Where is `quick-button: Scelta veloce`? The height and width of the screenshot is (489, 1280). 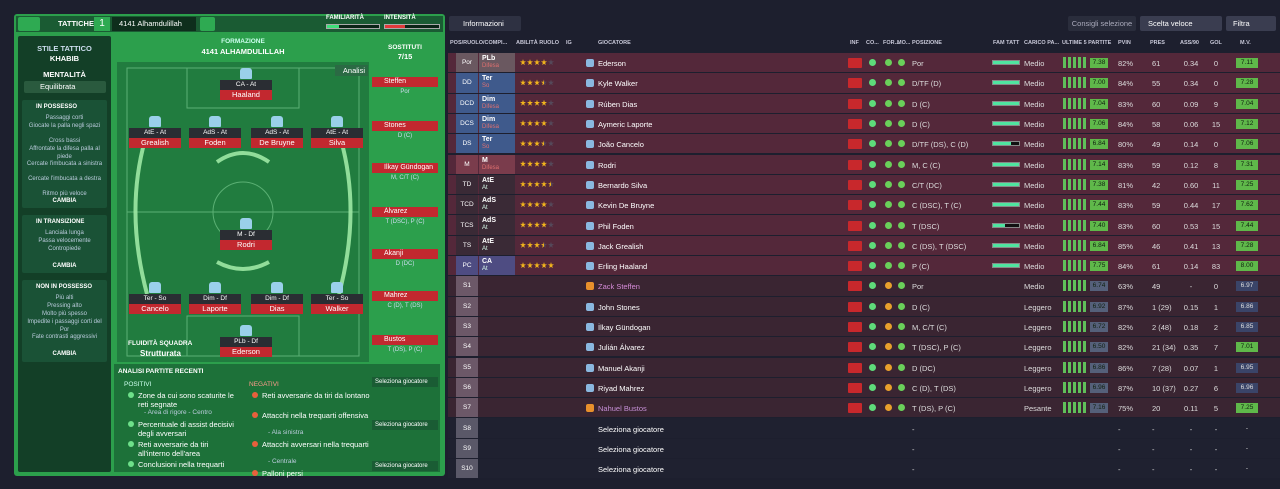 quick-button: Scelta veloce is located at coordinates (1181, 23).